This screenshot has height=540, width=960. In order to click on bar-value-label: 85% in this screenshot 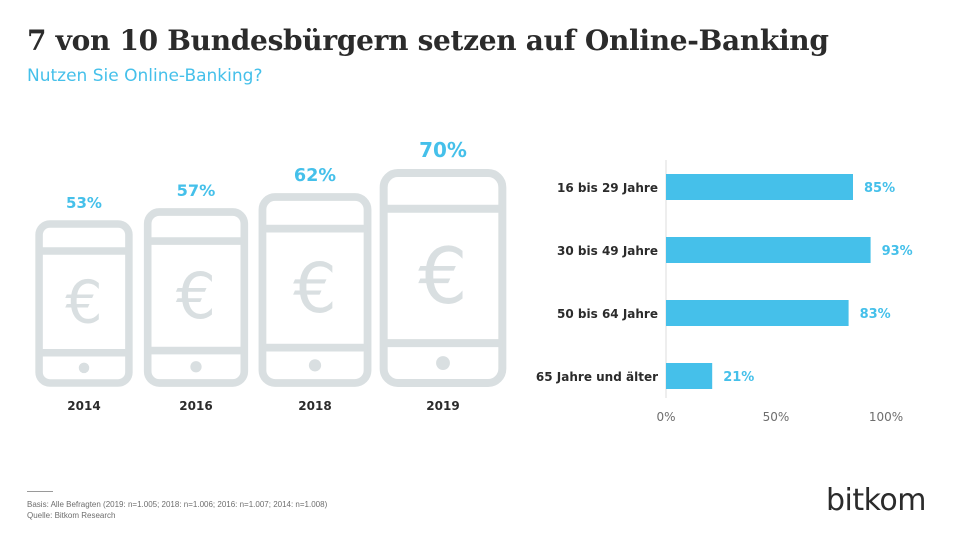, I will do `click(879, 188)`.